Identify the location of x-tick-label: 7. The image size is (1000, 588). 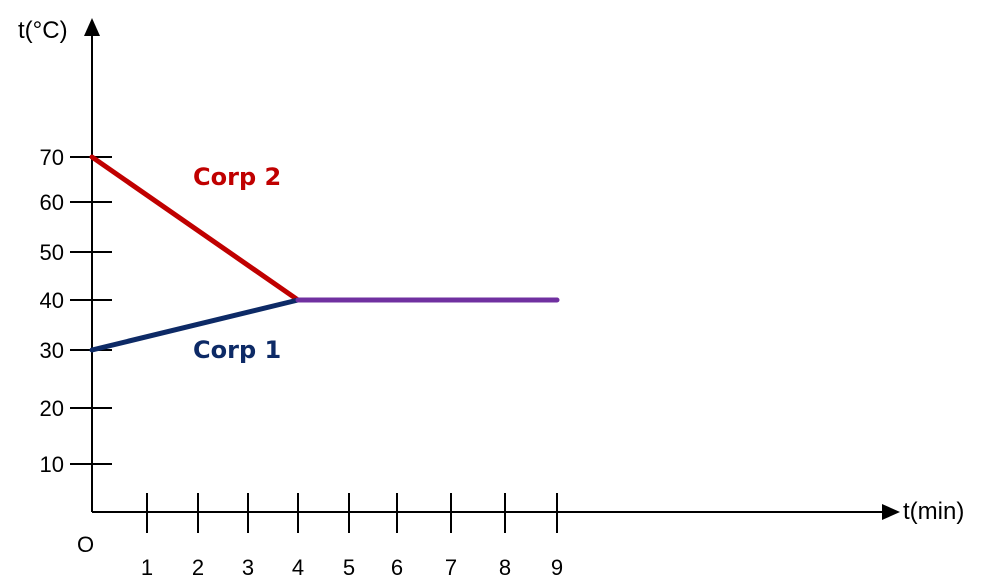
(451, 567).